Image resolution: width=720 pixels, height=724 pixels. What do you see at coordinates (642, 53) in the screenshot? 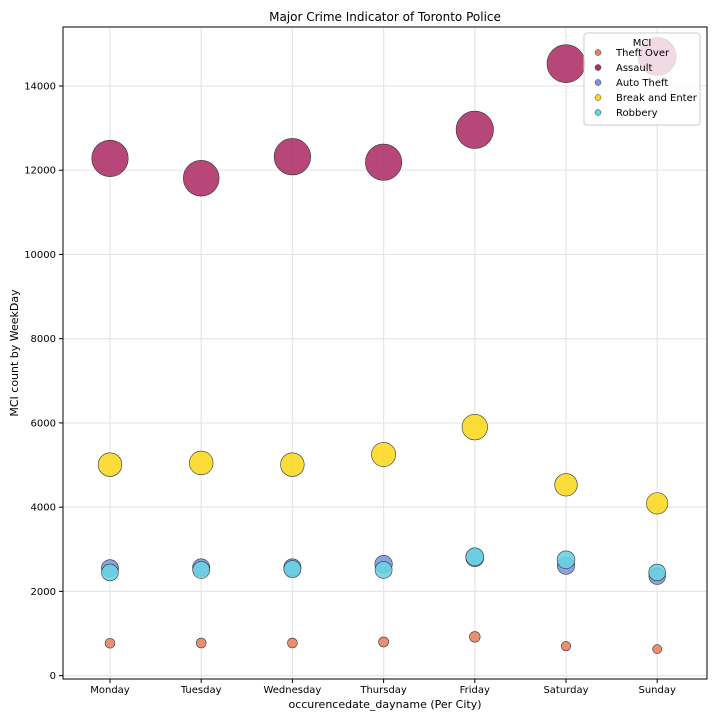
I see `legend-entry-label: Theft Over` at bounding box center [642, 53].